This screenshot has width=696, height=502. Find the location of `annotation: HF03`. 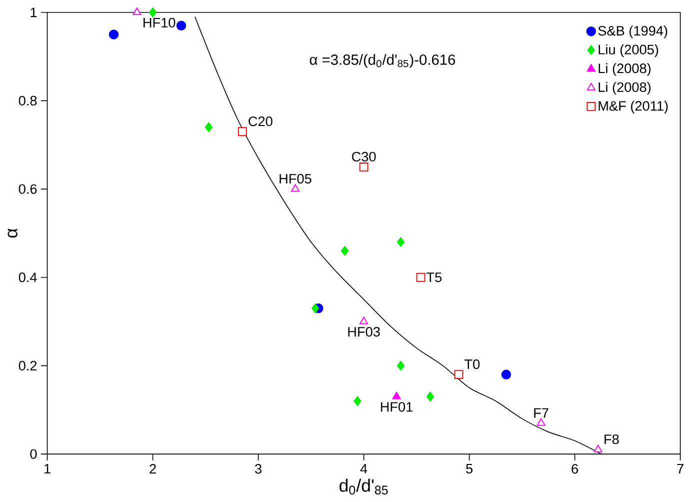

annotation: HF03 is located at coordinates (364, 331).